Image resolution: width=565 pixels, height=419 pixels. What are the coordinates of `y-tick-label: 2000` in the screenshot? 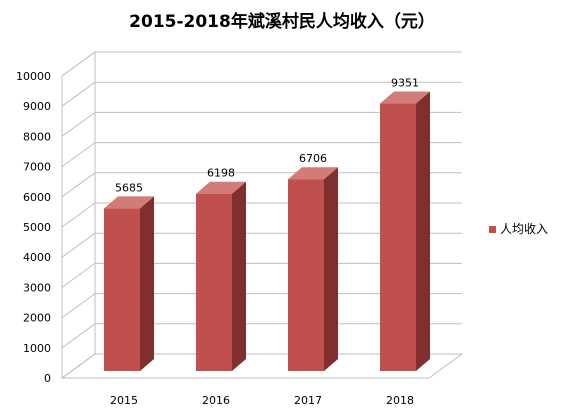 It's located at (37, 318).